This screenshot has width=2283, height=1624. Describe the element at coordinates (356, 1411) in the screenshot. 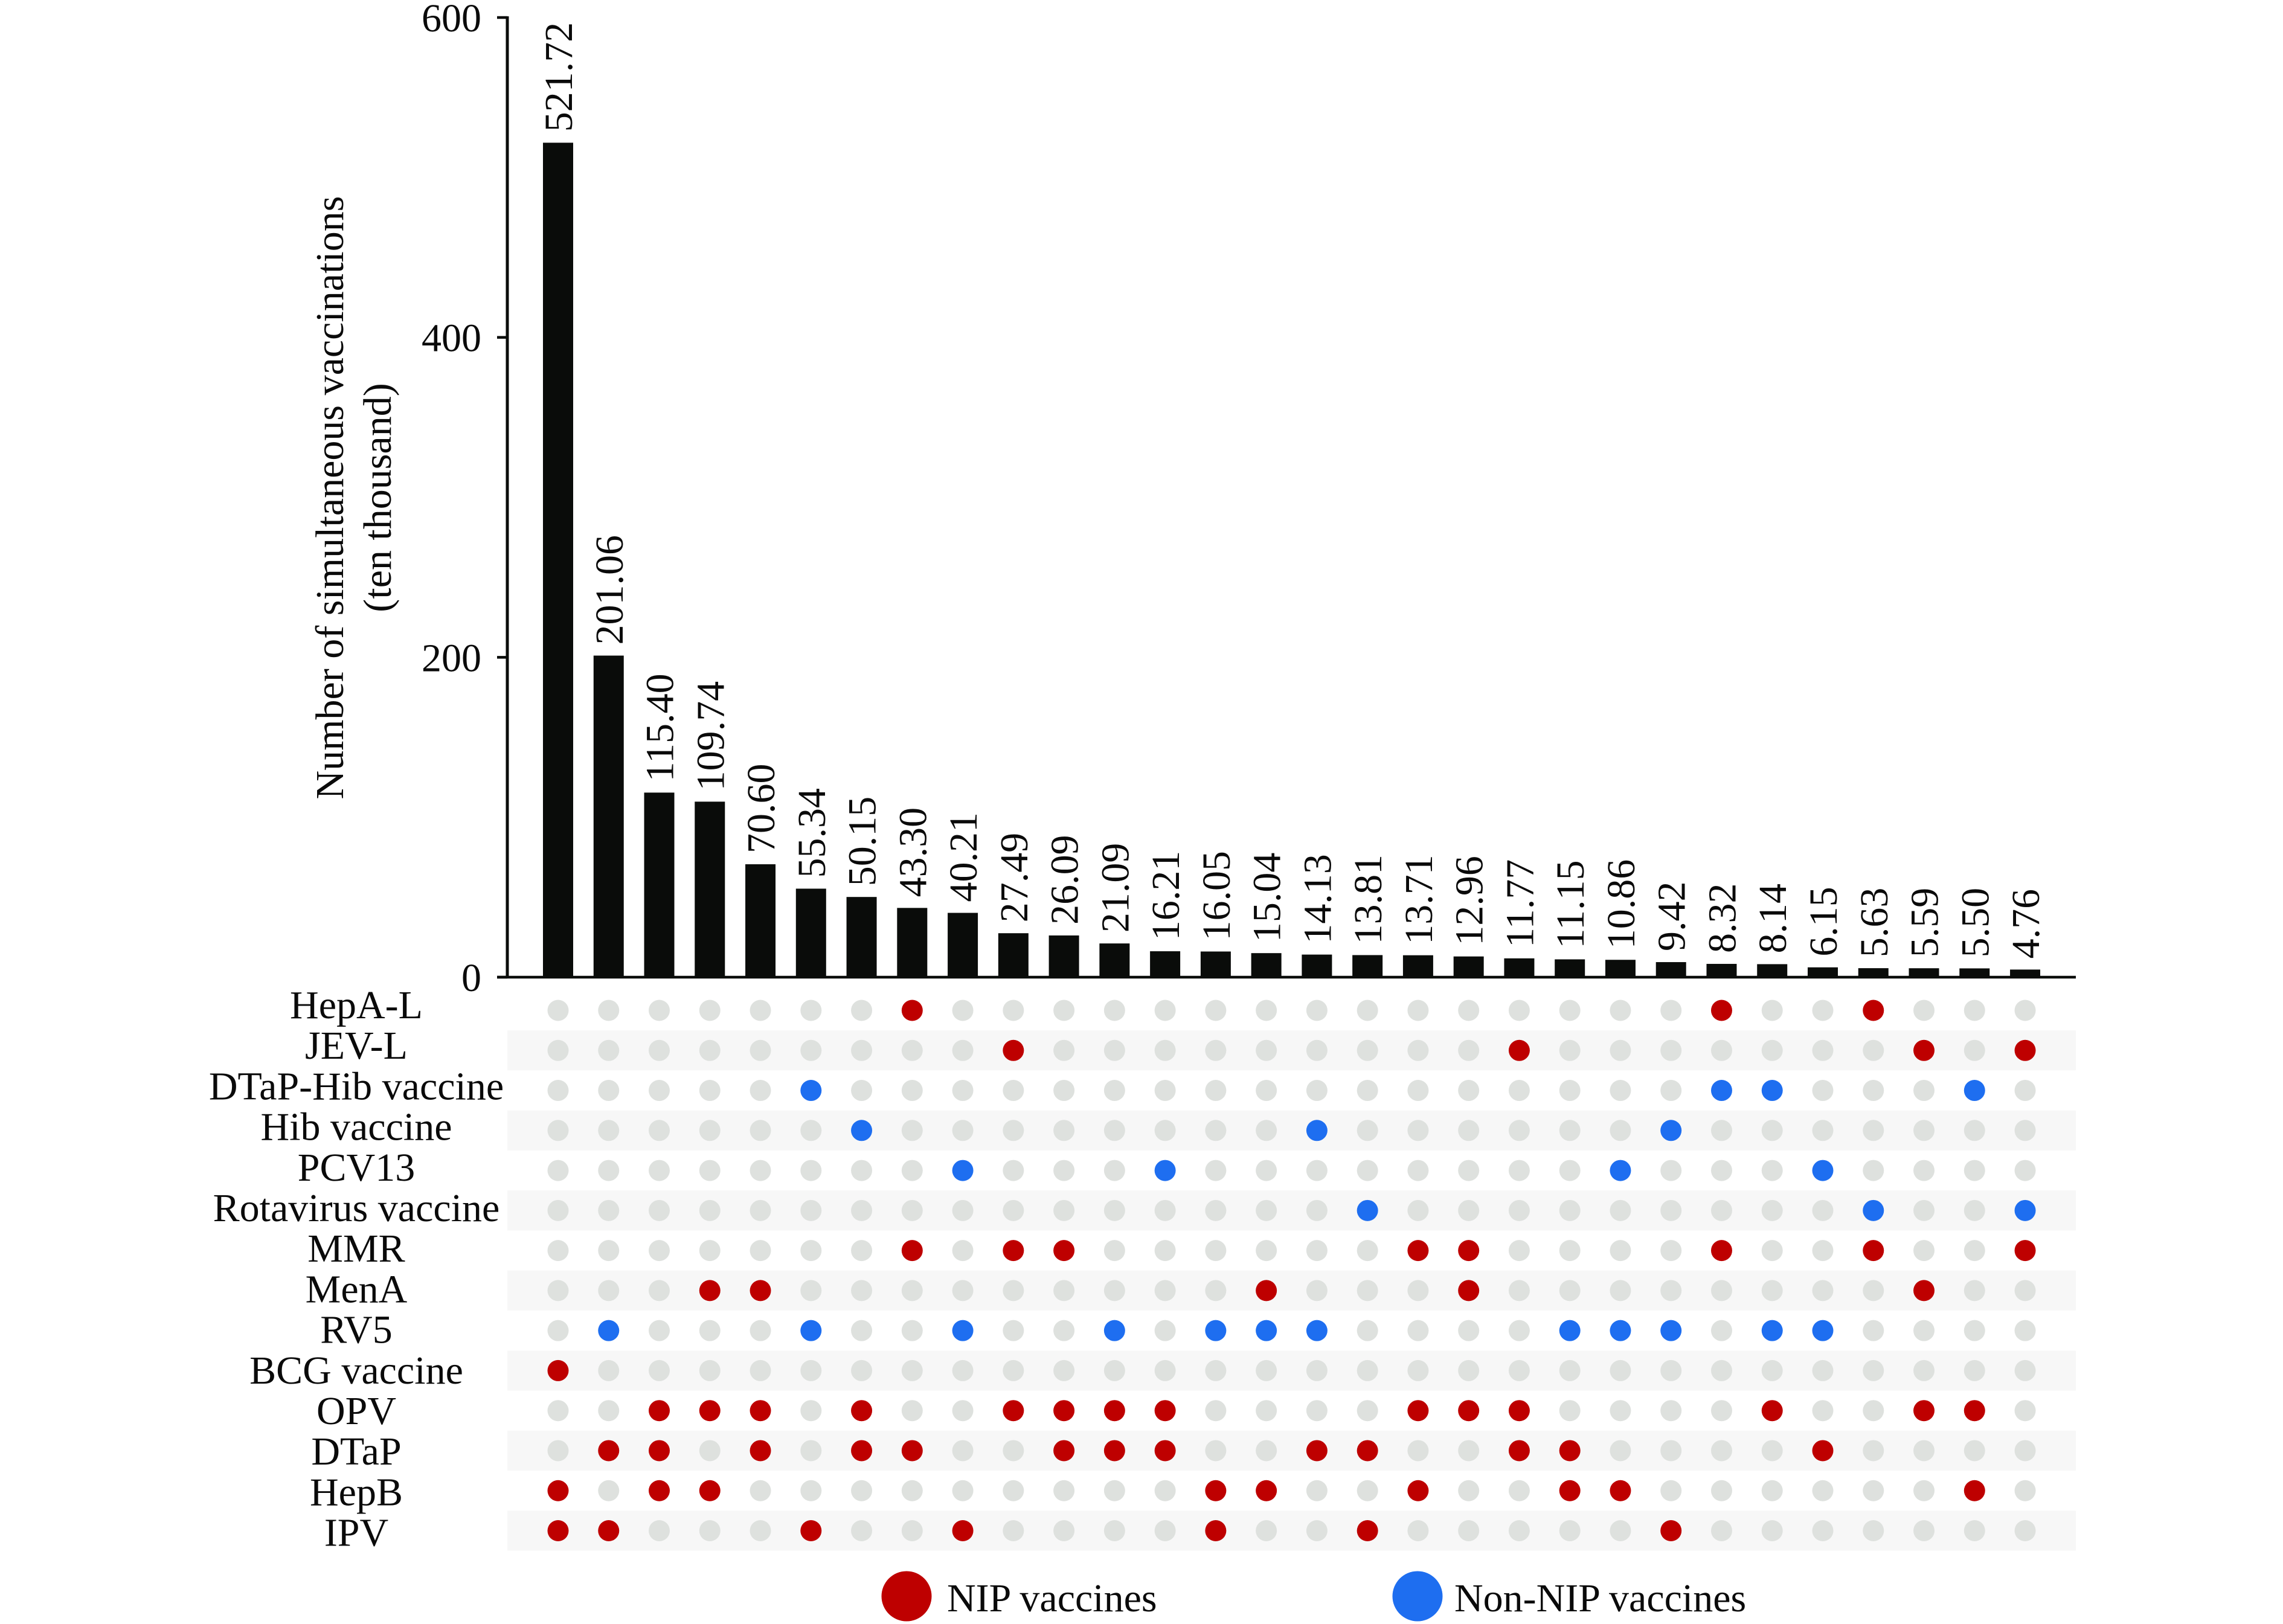

I see `set-label: OPV` at that location.